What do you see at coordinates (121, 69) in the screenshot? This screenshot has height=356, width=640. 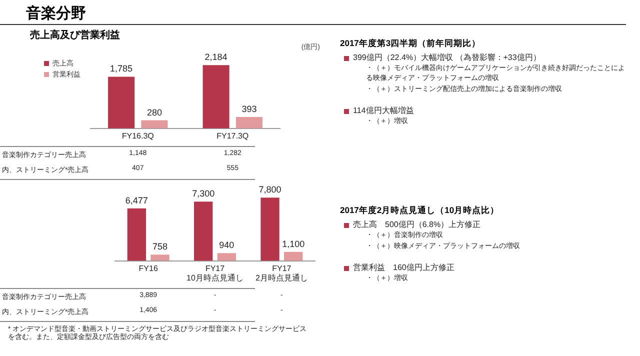 I see `data-label: 1,785` at bounding box center [121, 69].